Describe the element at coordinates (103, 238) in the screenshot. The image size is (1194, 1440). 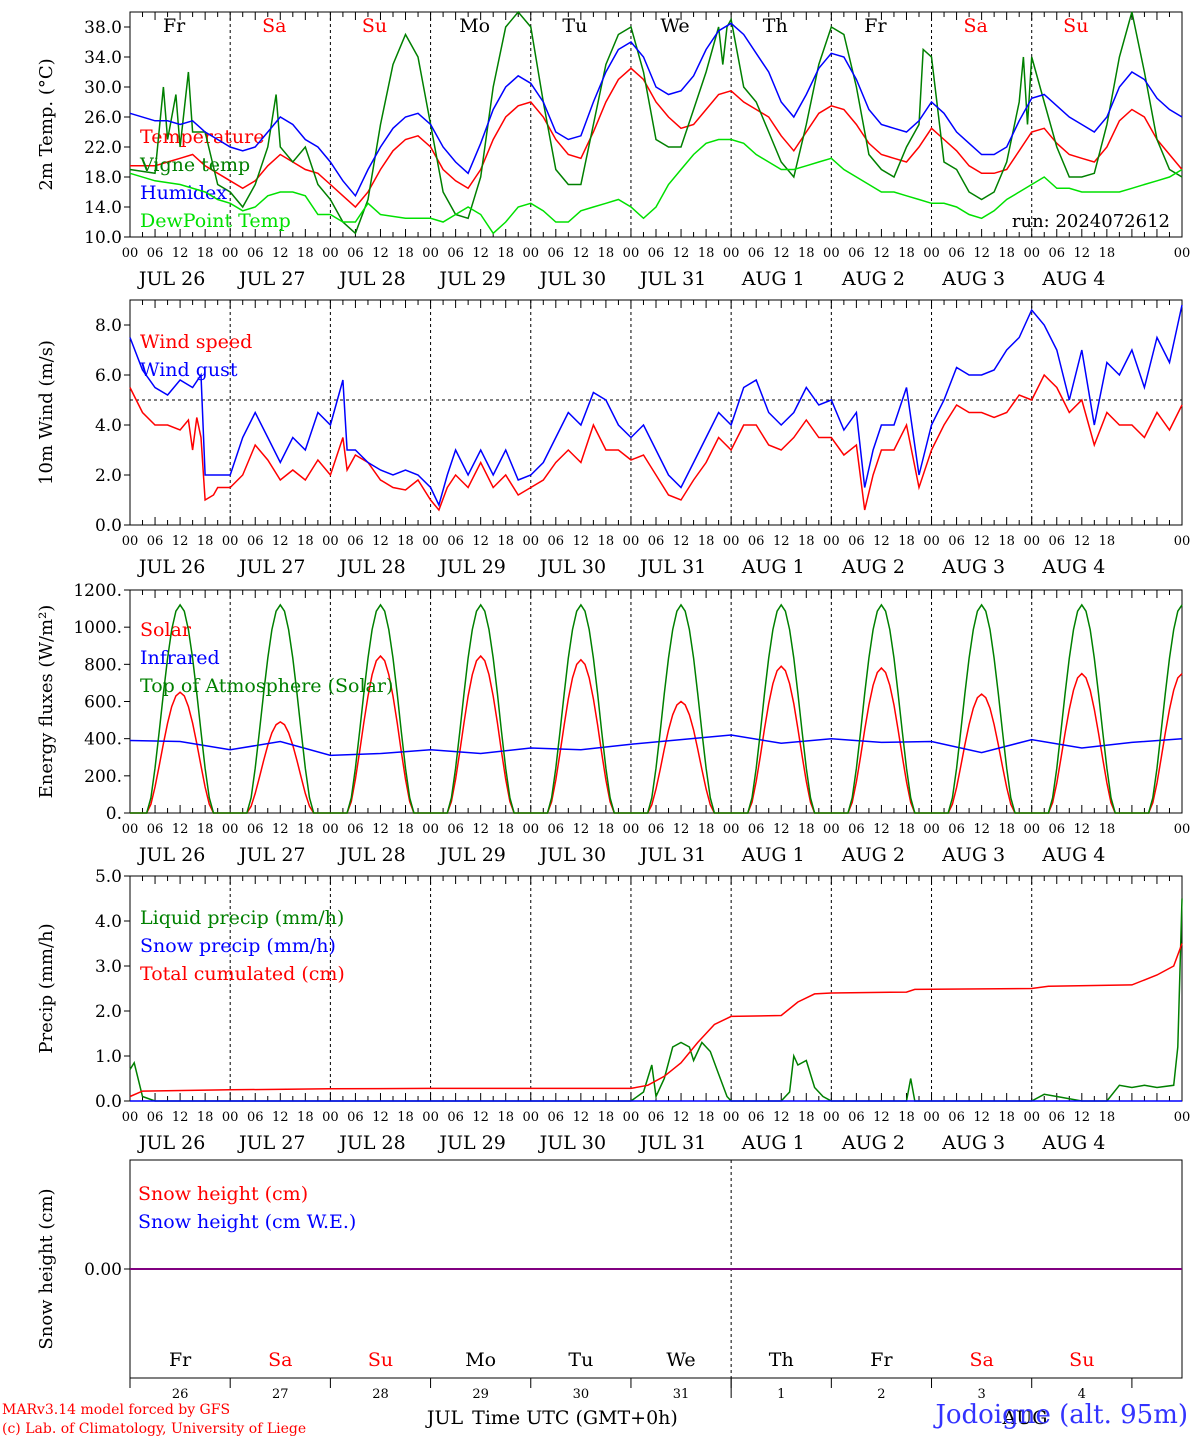
I see `y-tick-label: 10.0` at that location.